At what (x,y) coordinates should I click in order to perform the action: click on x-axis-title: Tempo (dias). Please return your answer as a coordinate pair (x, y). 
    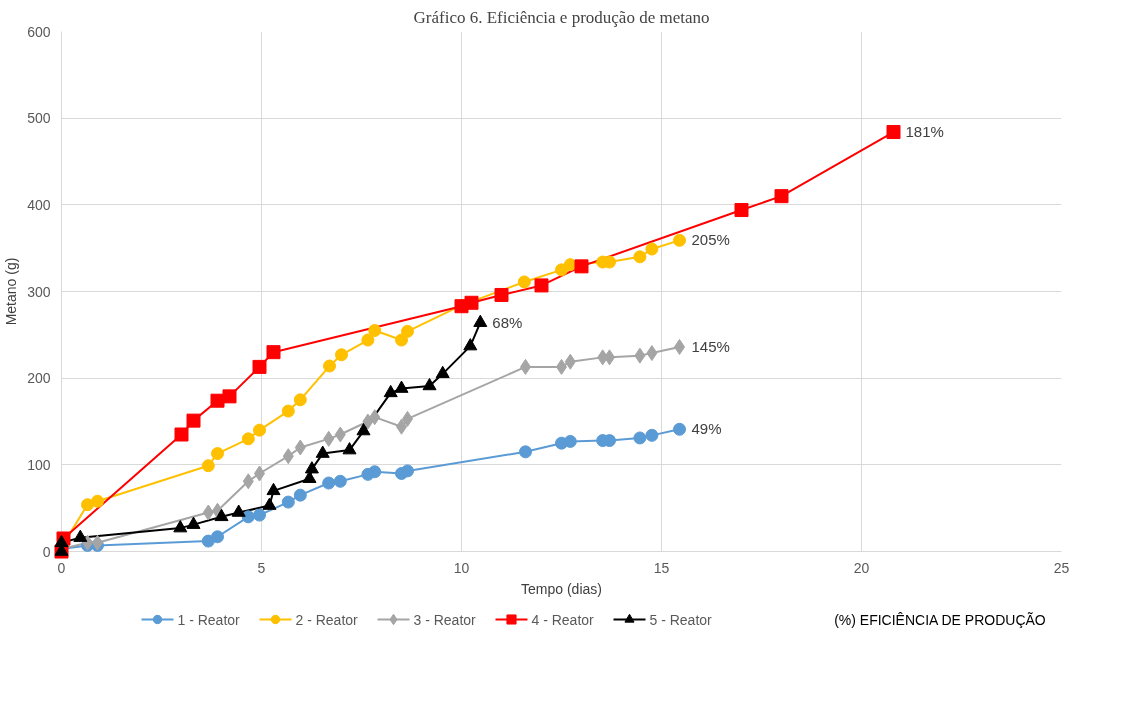
    Looking at the image, I should click on (561, 588).